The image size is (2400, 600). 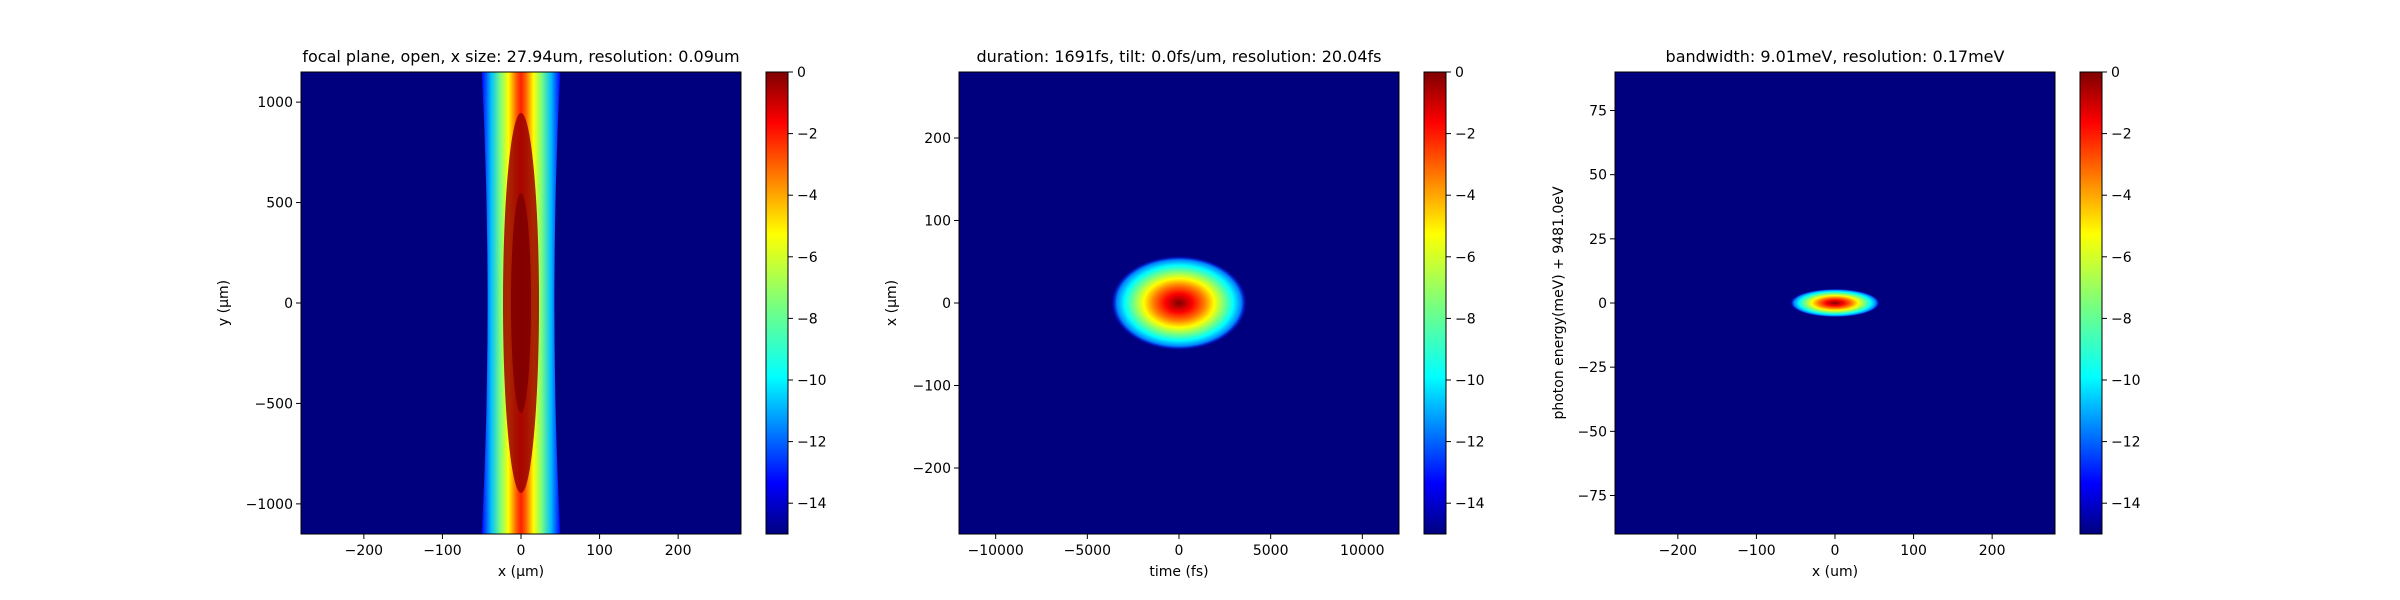 What do you see at coordinates (1592, 368) in the screenshot?
I see `y-tick-label: −25` at bounding box center [1592, 368].